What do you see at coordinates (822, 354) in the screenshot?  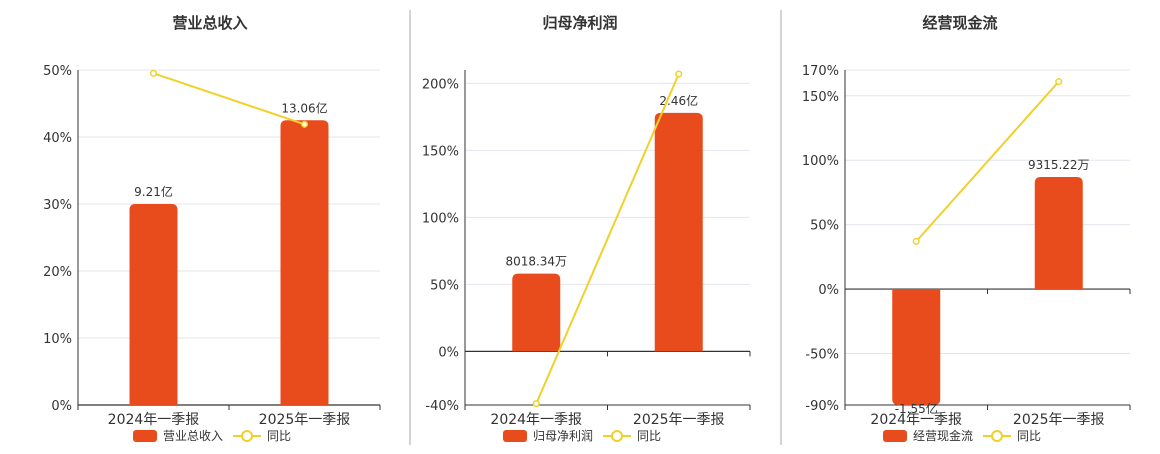 I see `y-tick-label: -50%` at bounding box center [822, 354].